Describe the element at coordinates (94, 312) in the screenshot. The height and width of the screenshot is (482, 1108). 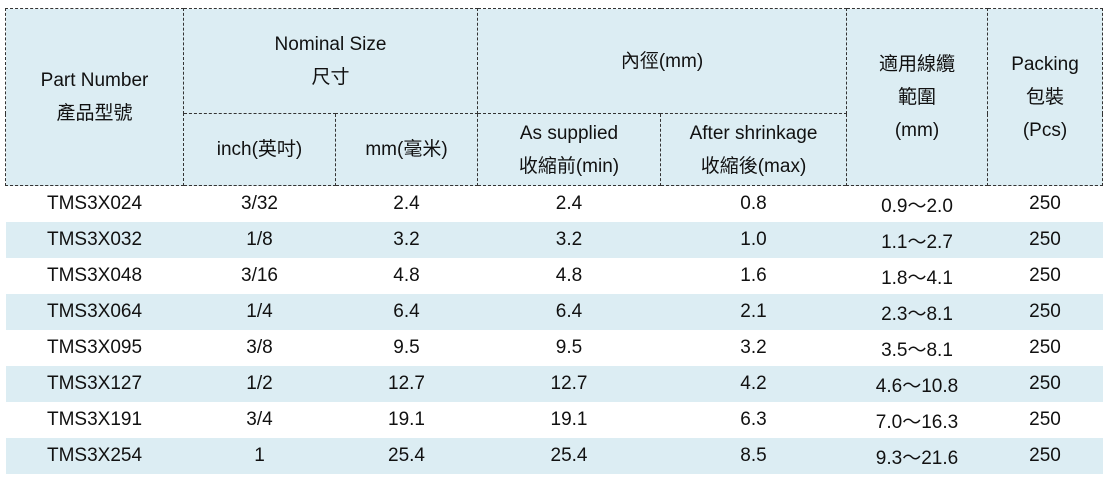
I see `table-cell: TMS3X064` at that location.